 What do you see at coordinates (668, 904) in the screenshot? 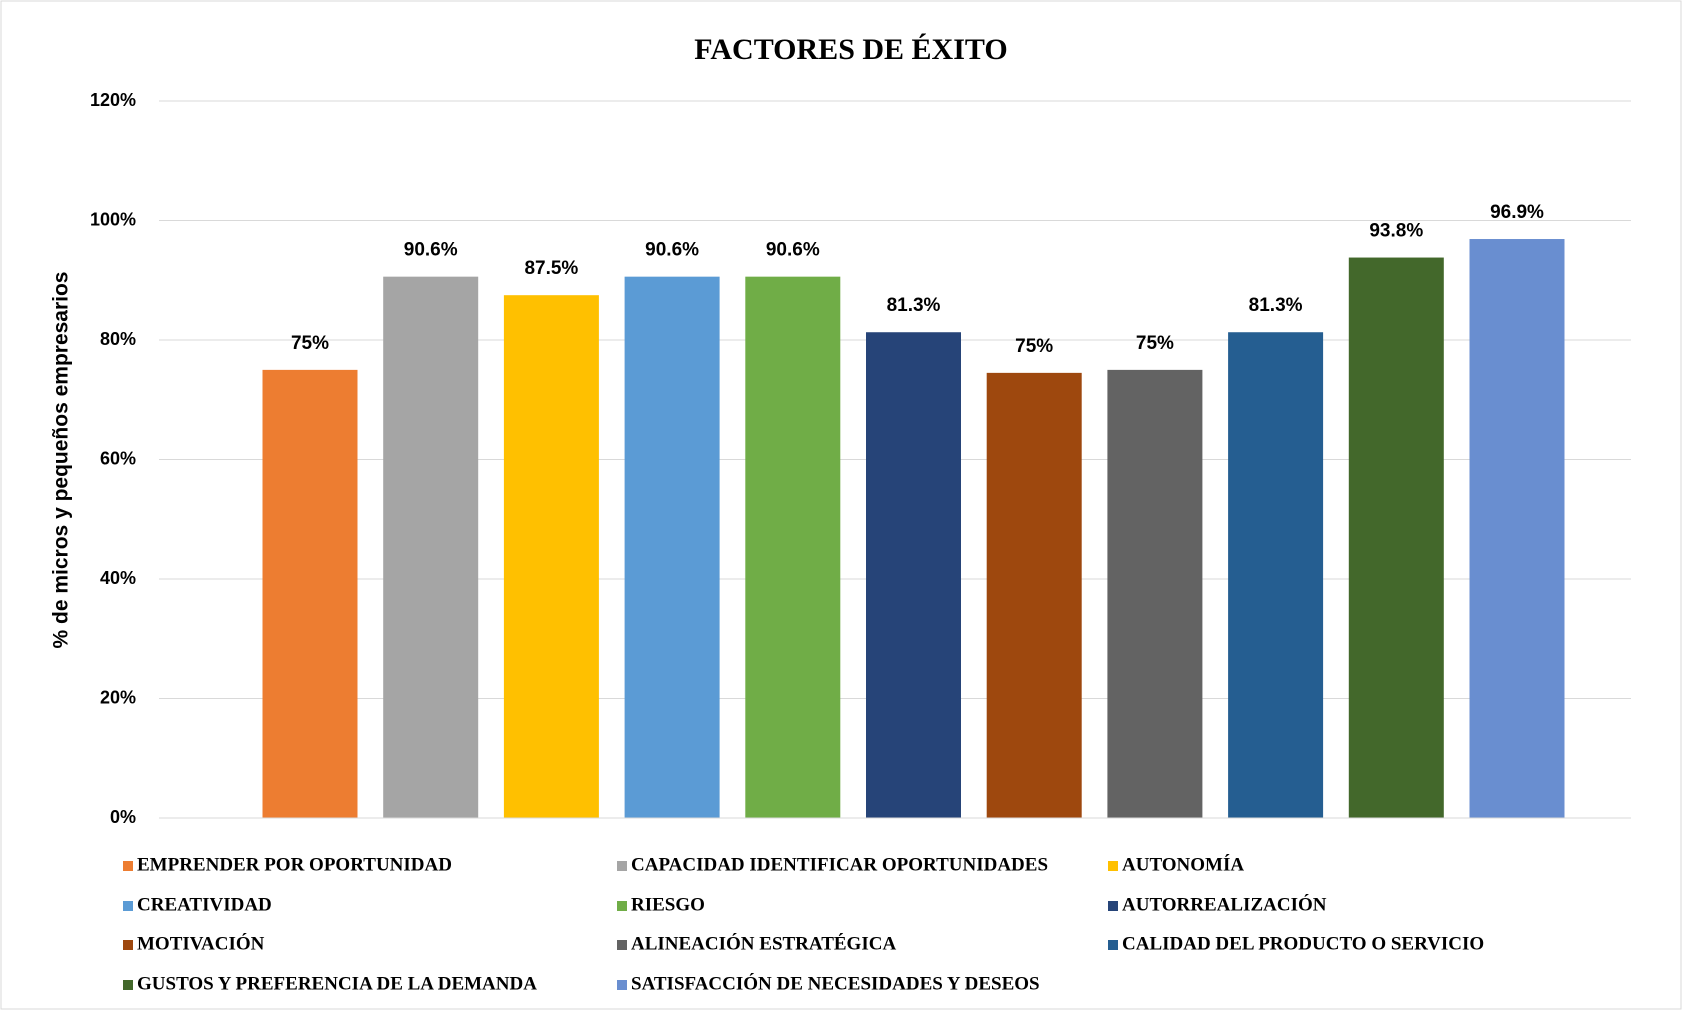
I see `legend-label: RIESGO` at bounding box center [668, 904].